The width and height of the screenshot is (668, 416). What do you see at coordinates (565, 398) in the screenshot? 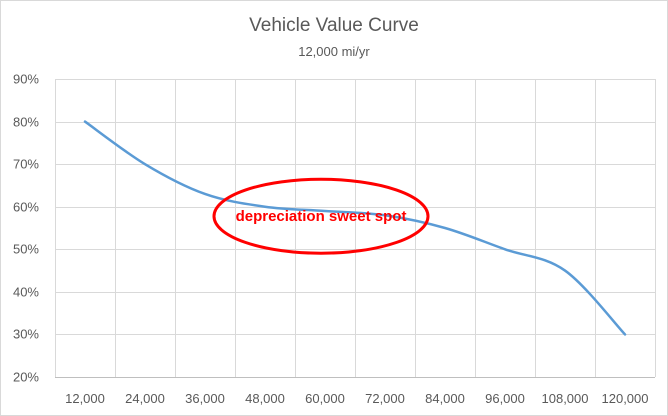
I see `x-tick-label: 108,000` at bounding box center [565, 398].